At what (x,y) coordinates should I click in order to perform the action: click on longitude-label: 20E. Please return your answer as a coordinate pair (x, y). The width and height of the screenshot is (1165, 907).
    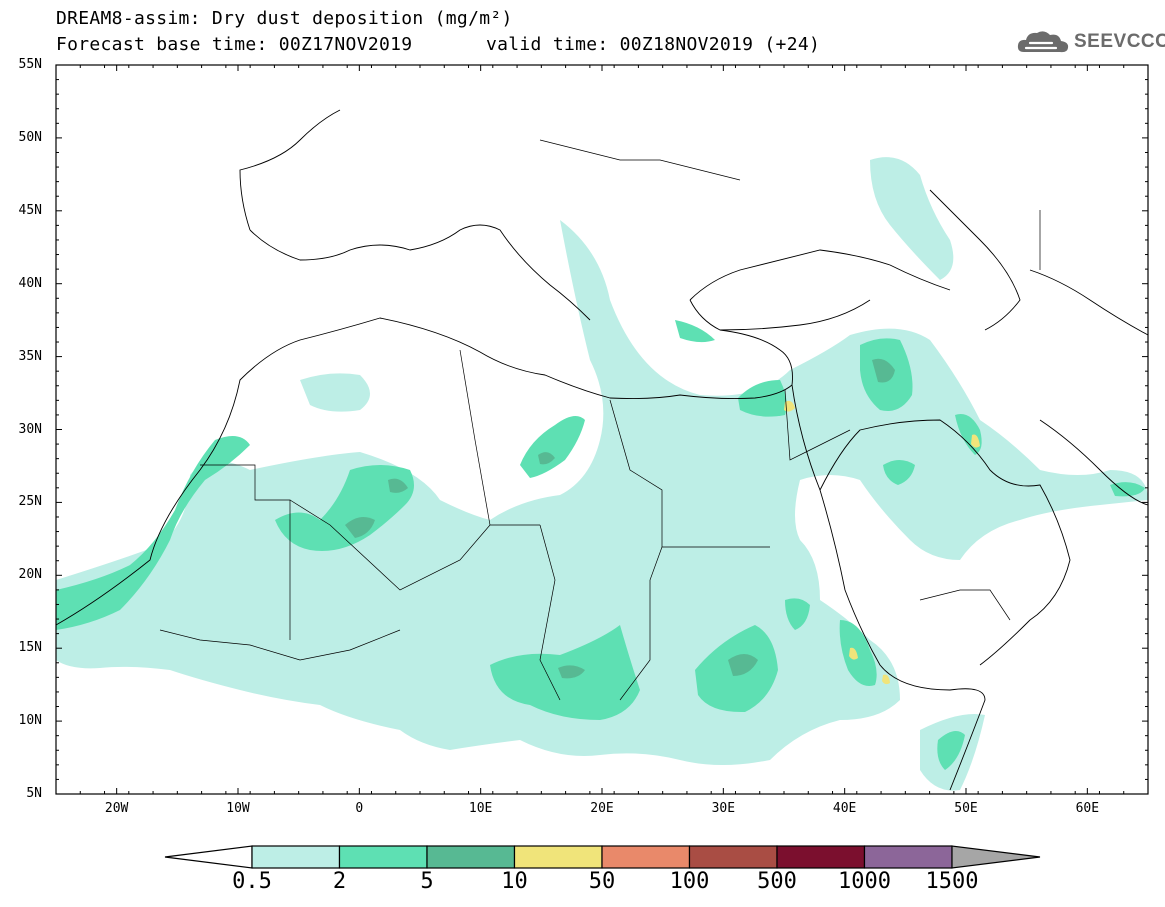
    Looking at the image, I should click on (602, 808).